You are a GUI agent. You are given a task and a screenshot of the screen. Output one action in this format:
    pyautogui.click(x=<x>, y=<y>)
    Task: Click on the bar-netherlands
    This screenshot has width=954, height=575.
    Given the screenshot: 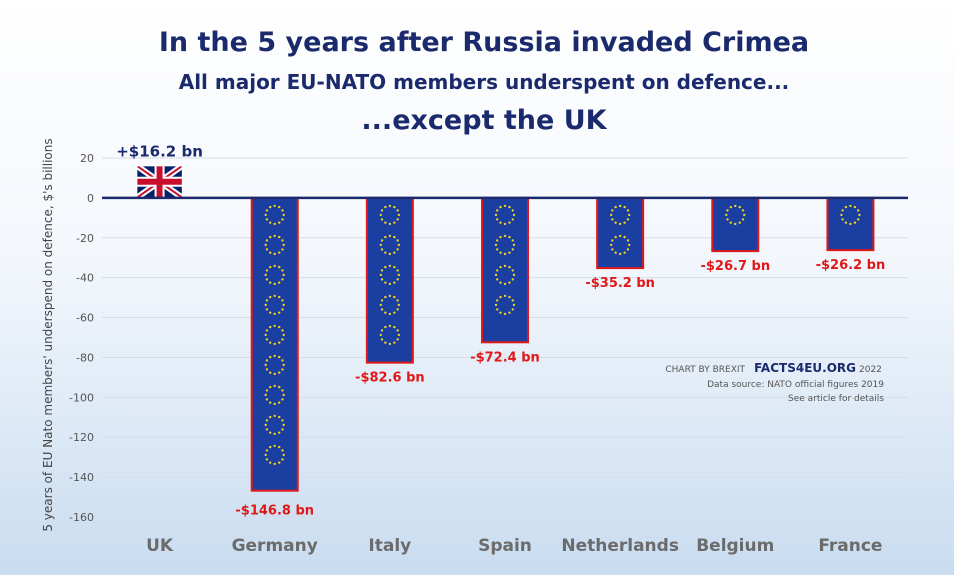 What is the action you would take?
    pyautogui.click(x=620, y=233)
    